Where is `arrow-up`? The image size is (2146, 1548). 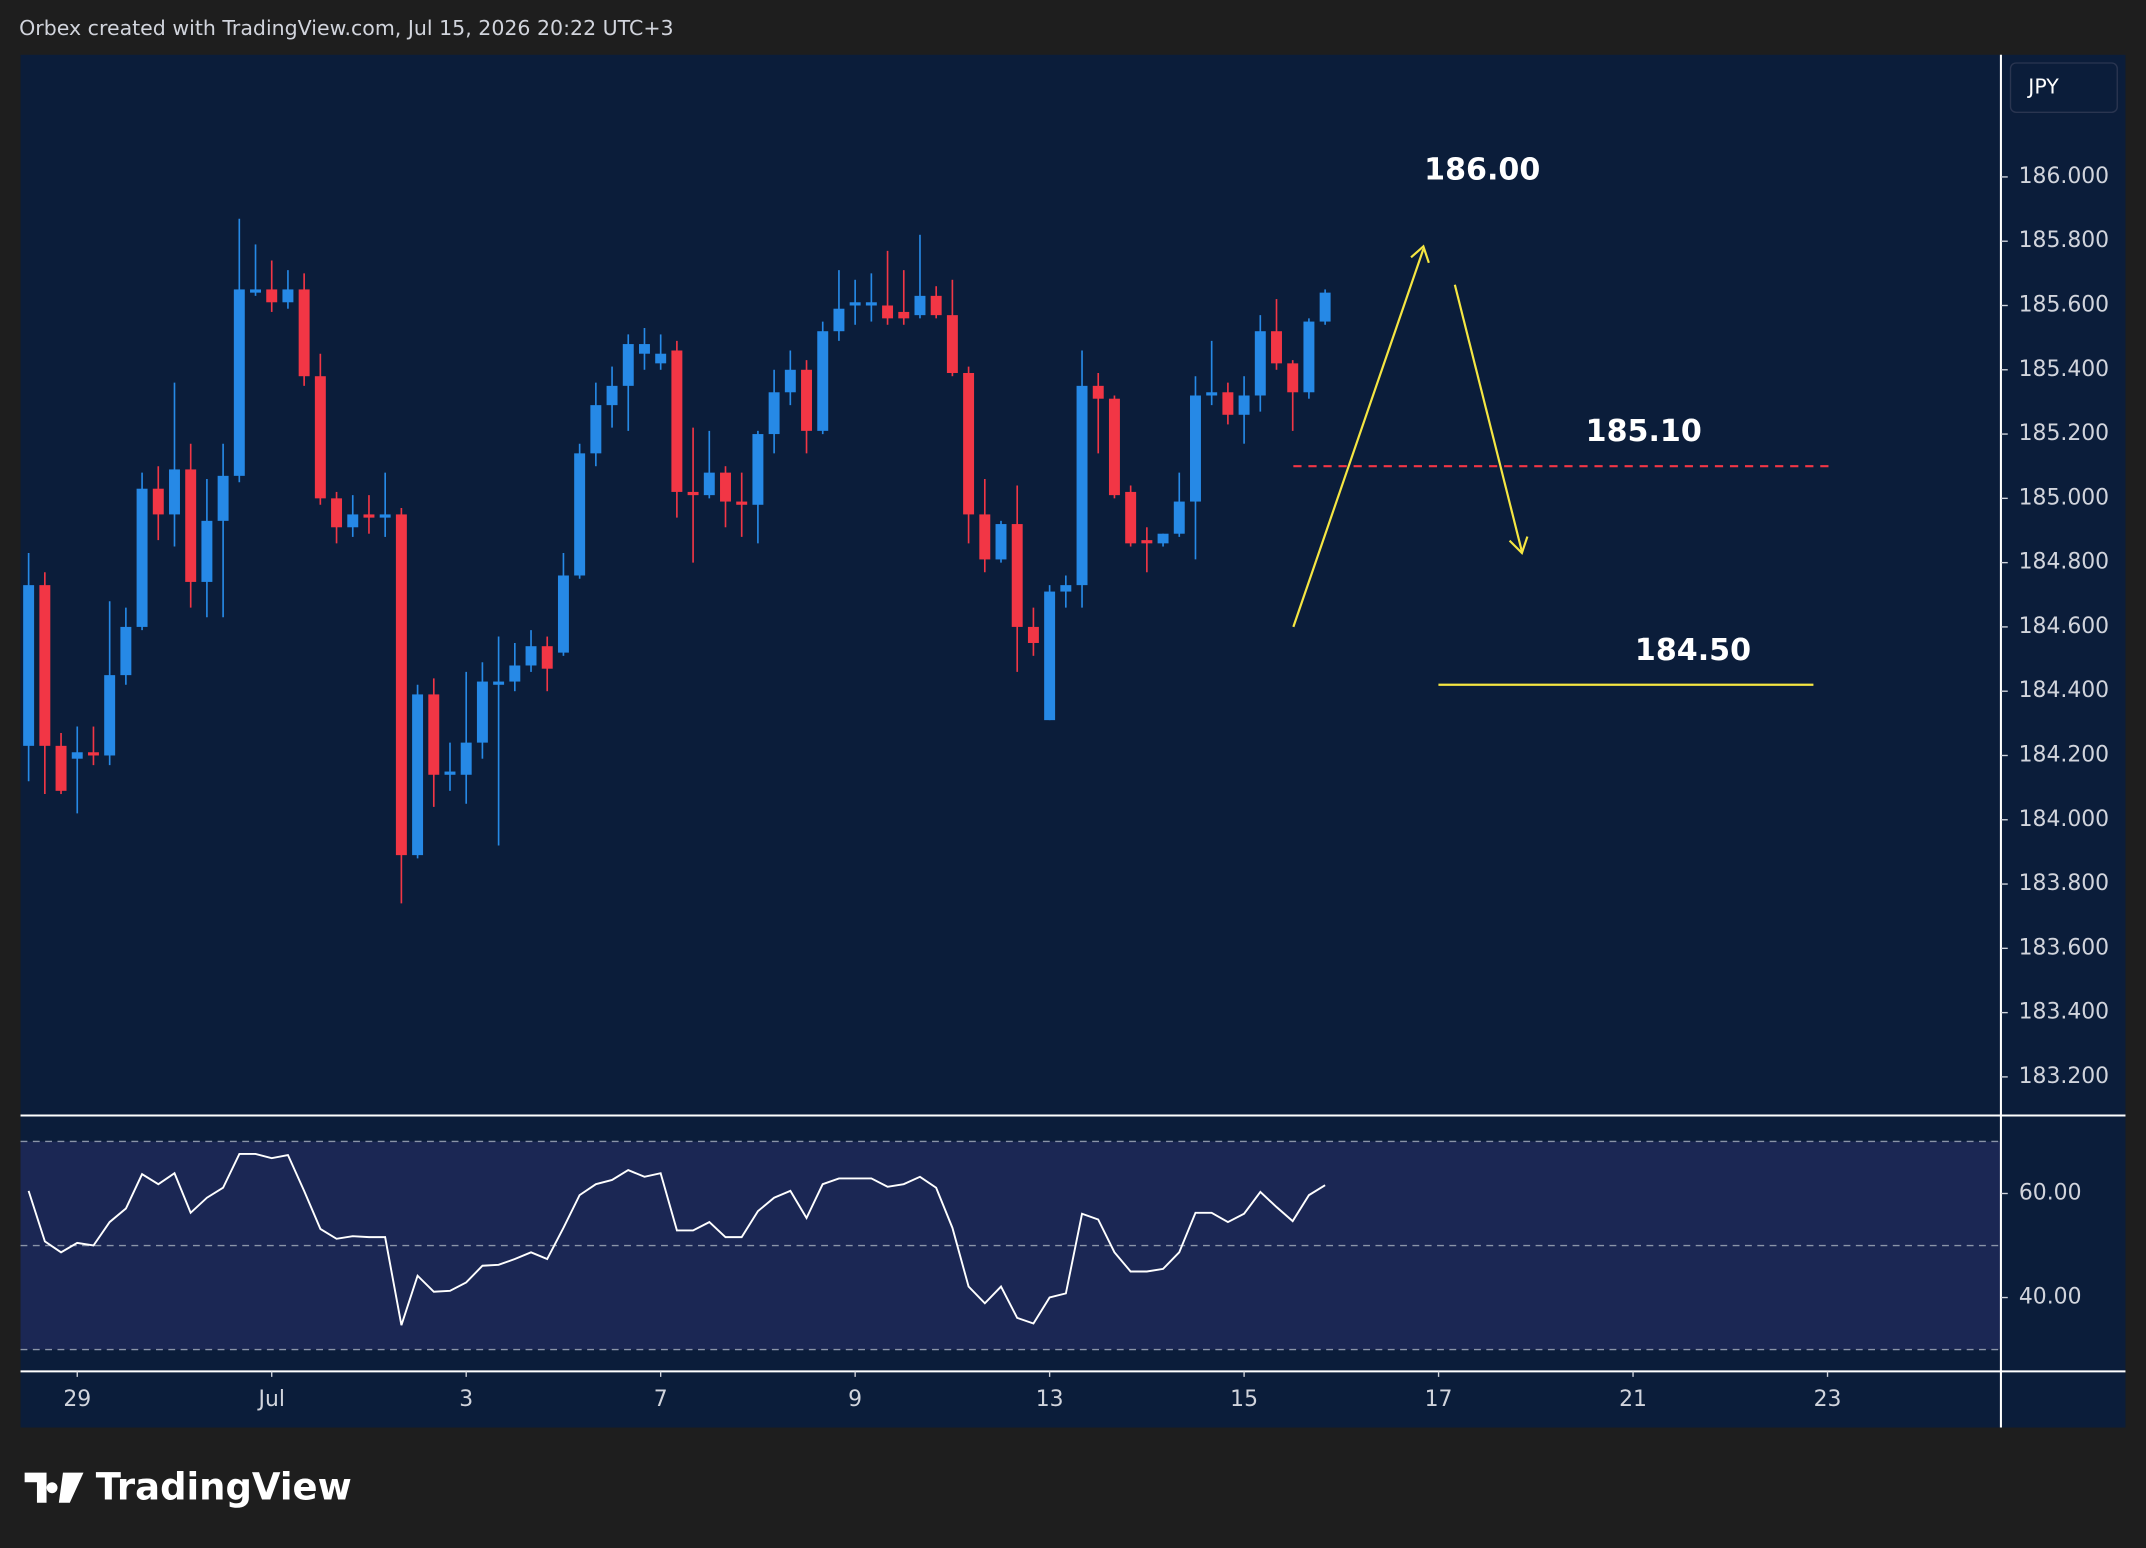 arrow-up is located at coordinates (1358, 438).